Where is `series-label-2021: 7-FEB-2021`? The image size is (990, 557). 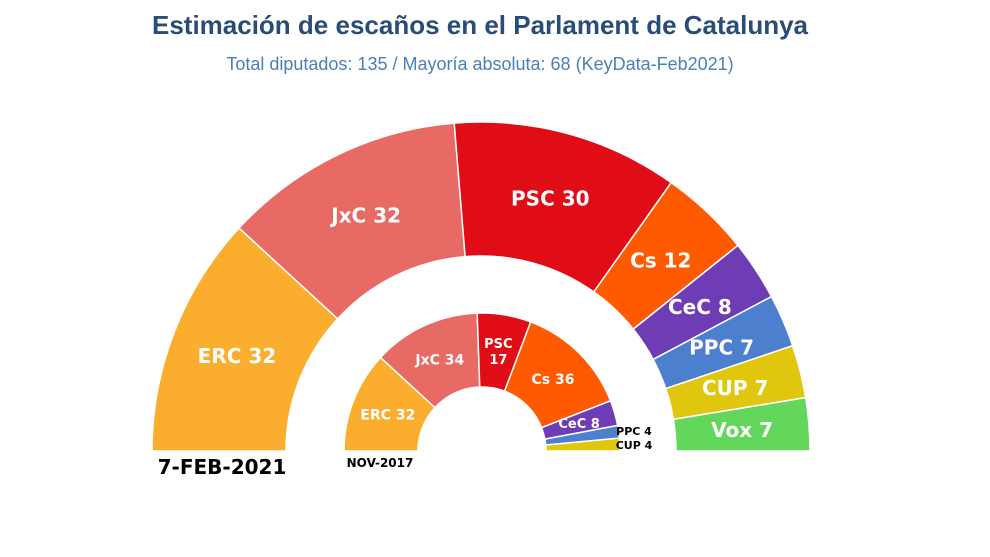 series-label-2021: 7-FEB-2021 is located at coordinates (222, 467).